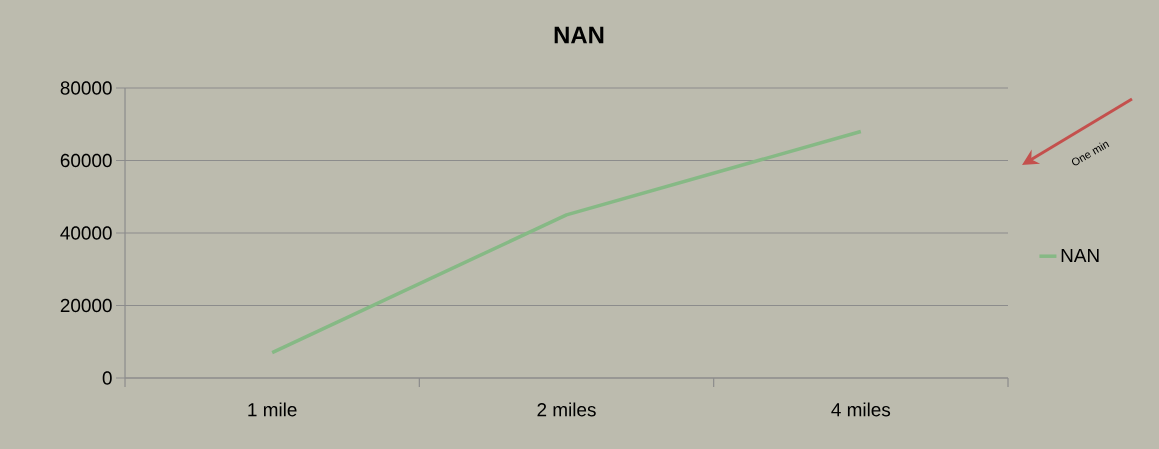 This screenshot has width=1159, height=449. I want to click on x-tick-label: 1 mile, so click(272, 409).